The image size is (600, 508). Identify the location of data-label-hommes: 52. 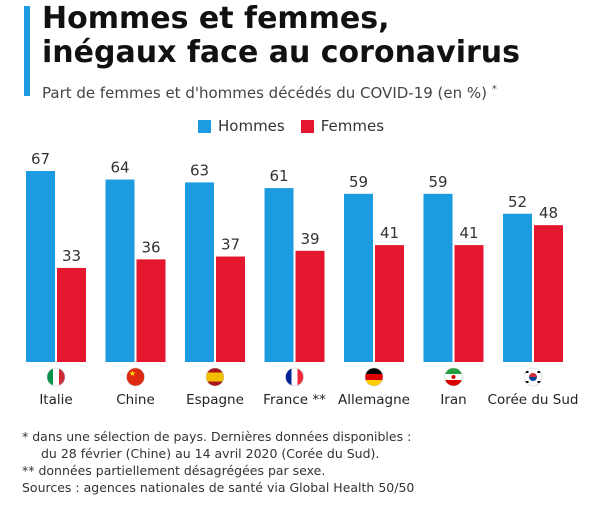
(517, 202).